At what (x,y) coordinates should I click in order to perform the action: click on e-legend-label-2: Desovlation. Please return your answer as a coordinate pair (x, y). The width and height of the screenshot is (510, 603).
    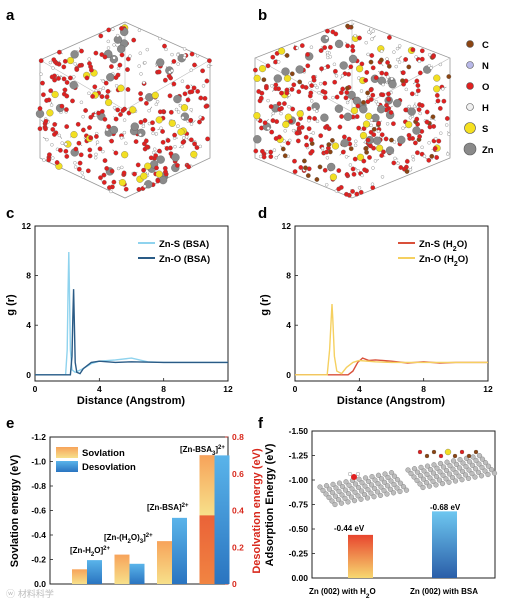
    Looking at the image, I should click on (109, 467).